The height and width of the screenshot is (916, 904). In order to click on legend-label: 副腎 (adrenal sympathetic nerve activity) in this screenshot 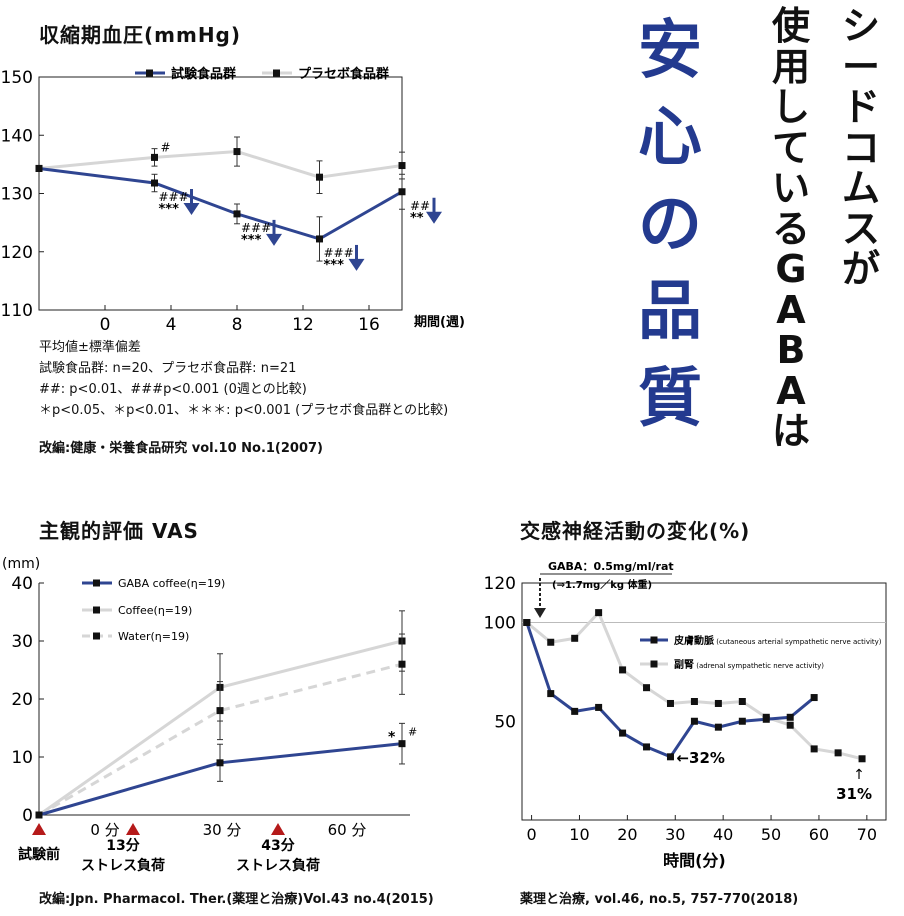, I will do `click(749, 664)`.